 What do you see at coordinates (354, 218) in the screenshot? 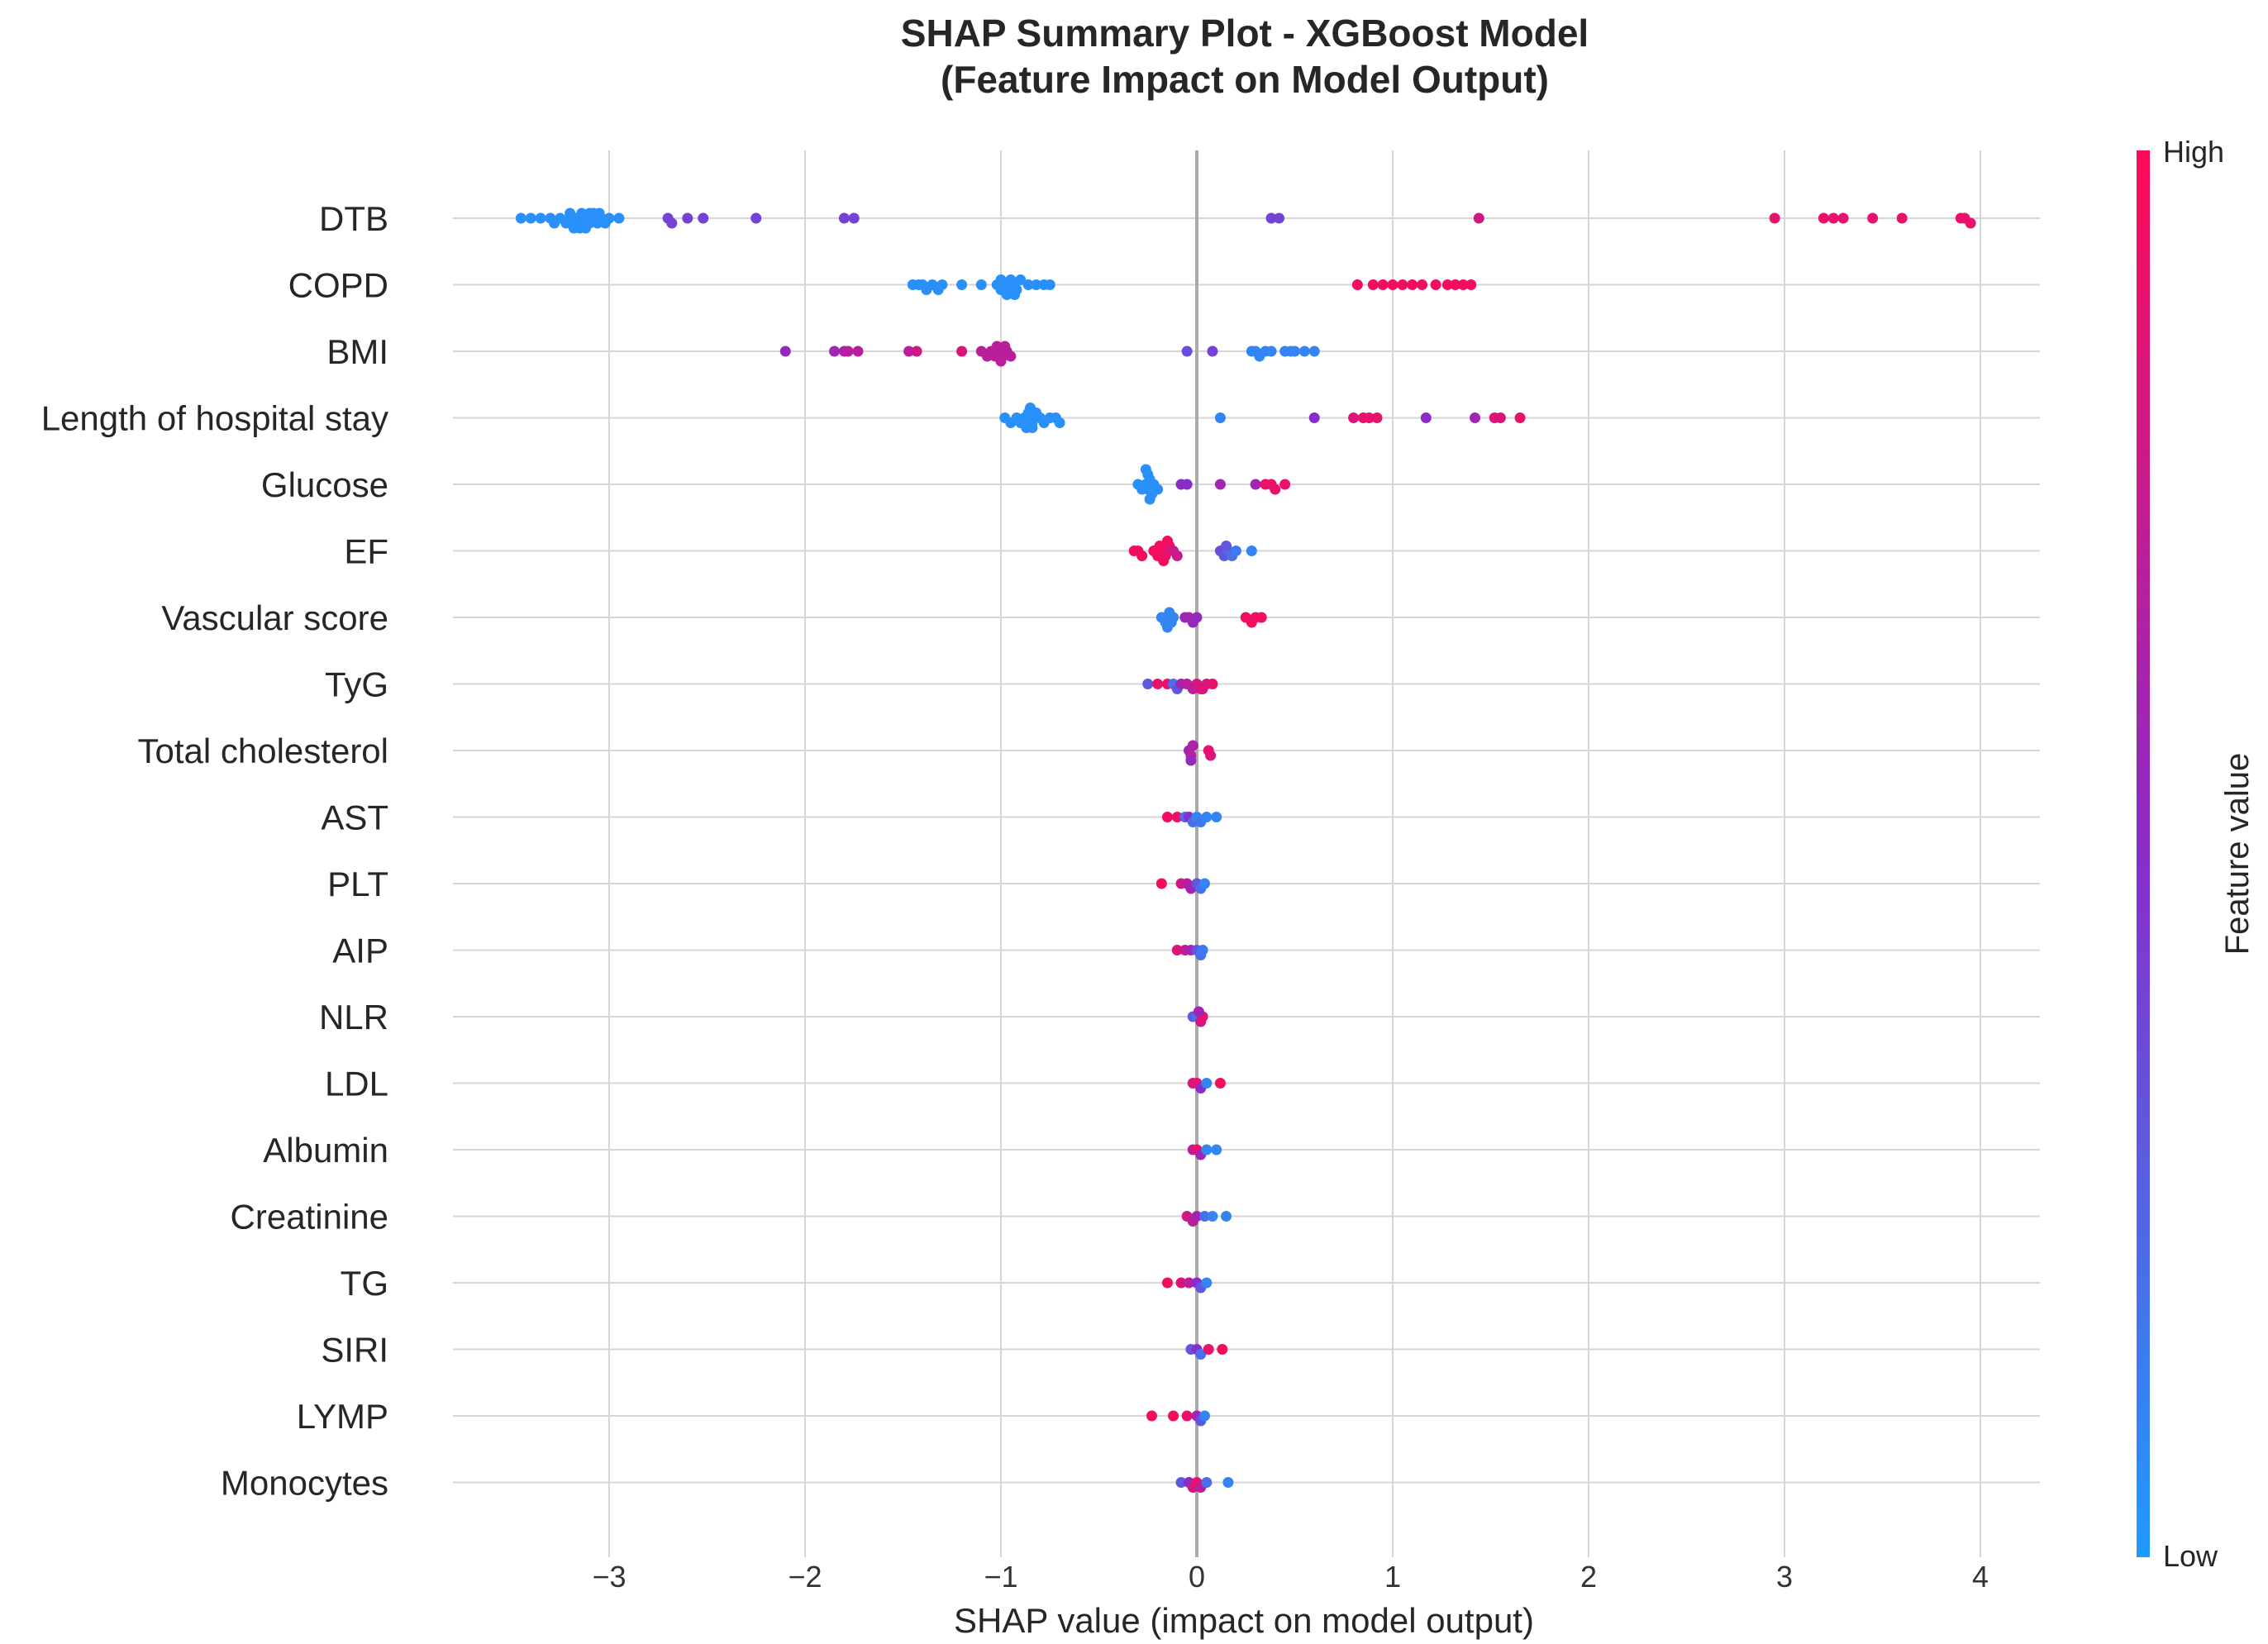
I see `feature-label: DTB` at bounding box center [354, 218].